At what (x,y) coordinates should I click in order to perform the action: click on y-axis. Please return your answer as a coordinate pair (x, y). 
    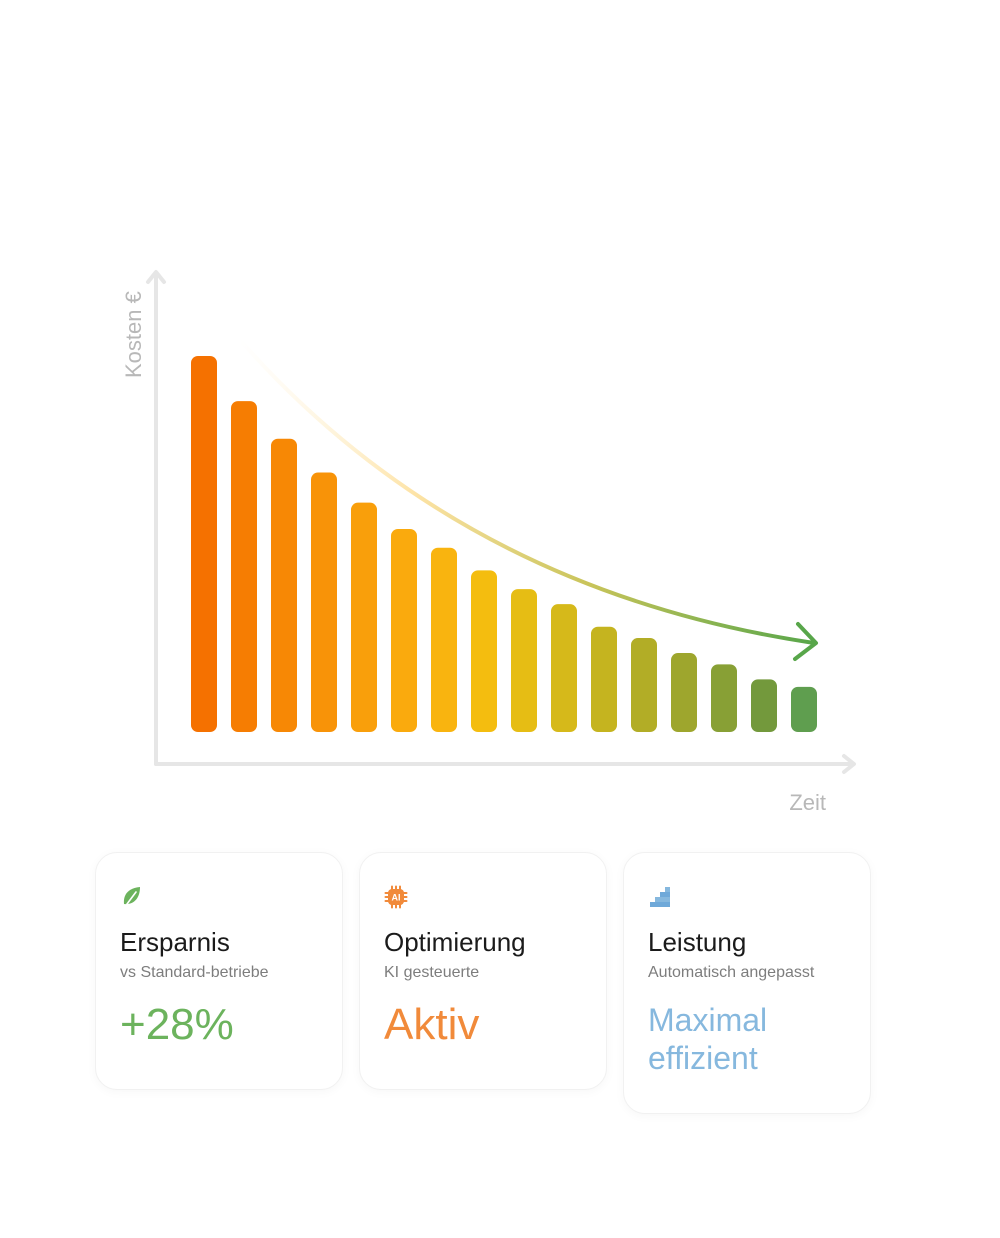
    Looking at the image, I should click on (156, 518).